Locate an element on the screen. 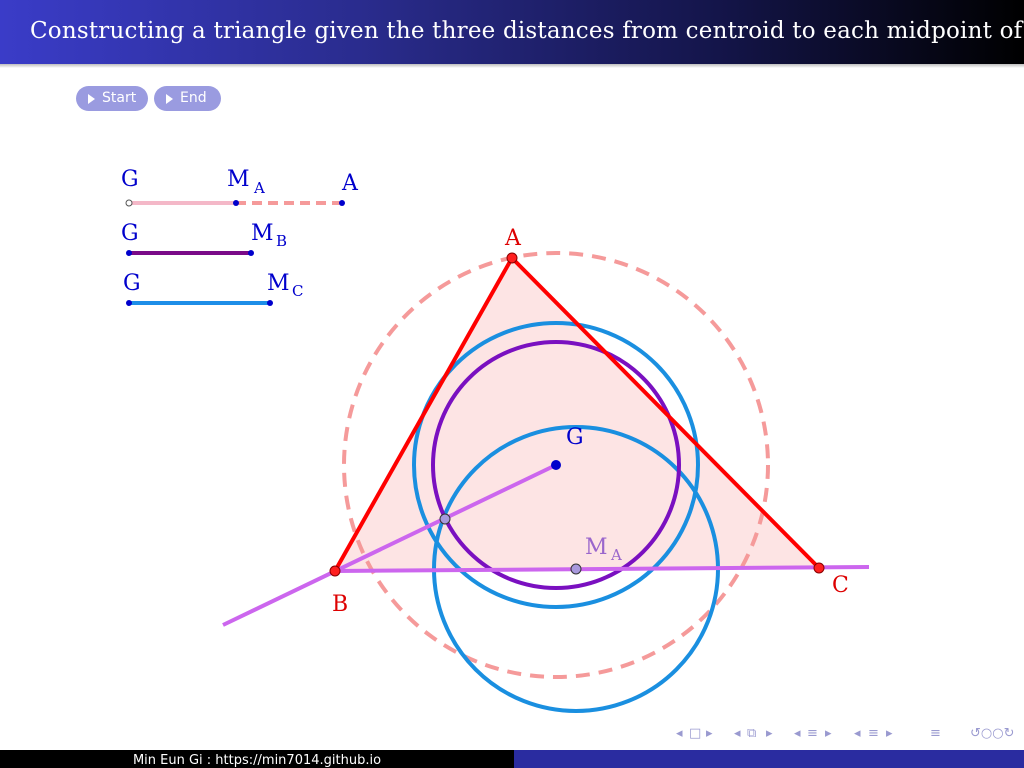  intersection-point is located at coordinates (445, 519).